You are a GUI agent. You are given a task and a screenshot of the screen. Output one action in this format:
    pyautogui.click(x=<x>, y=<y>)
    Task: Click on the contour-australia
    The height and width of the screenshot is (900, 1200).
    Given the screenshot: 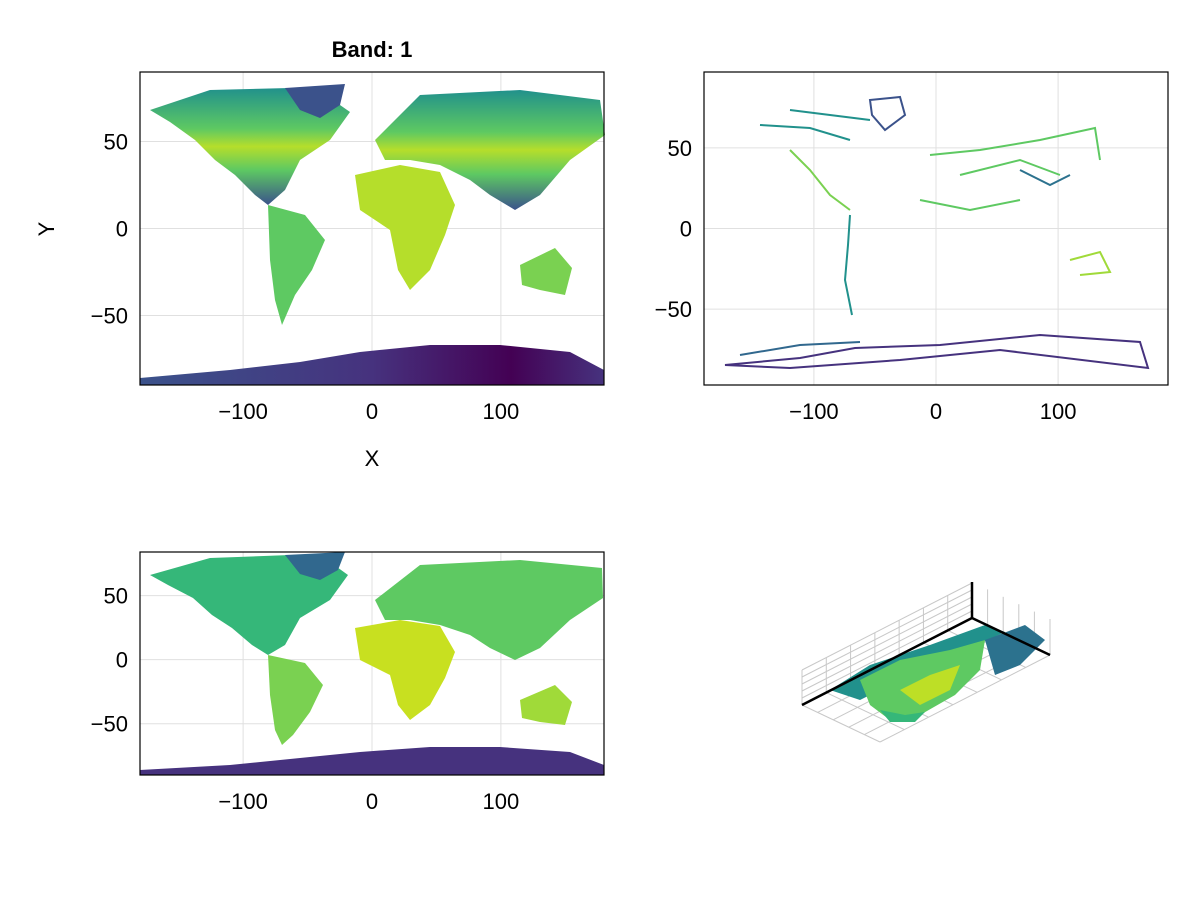 What is the action you would take?
    pyautogui.click(x=1090, y=263)
    